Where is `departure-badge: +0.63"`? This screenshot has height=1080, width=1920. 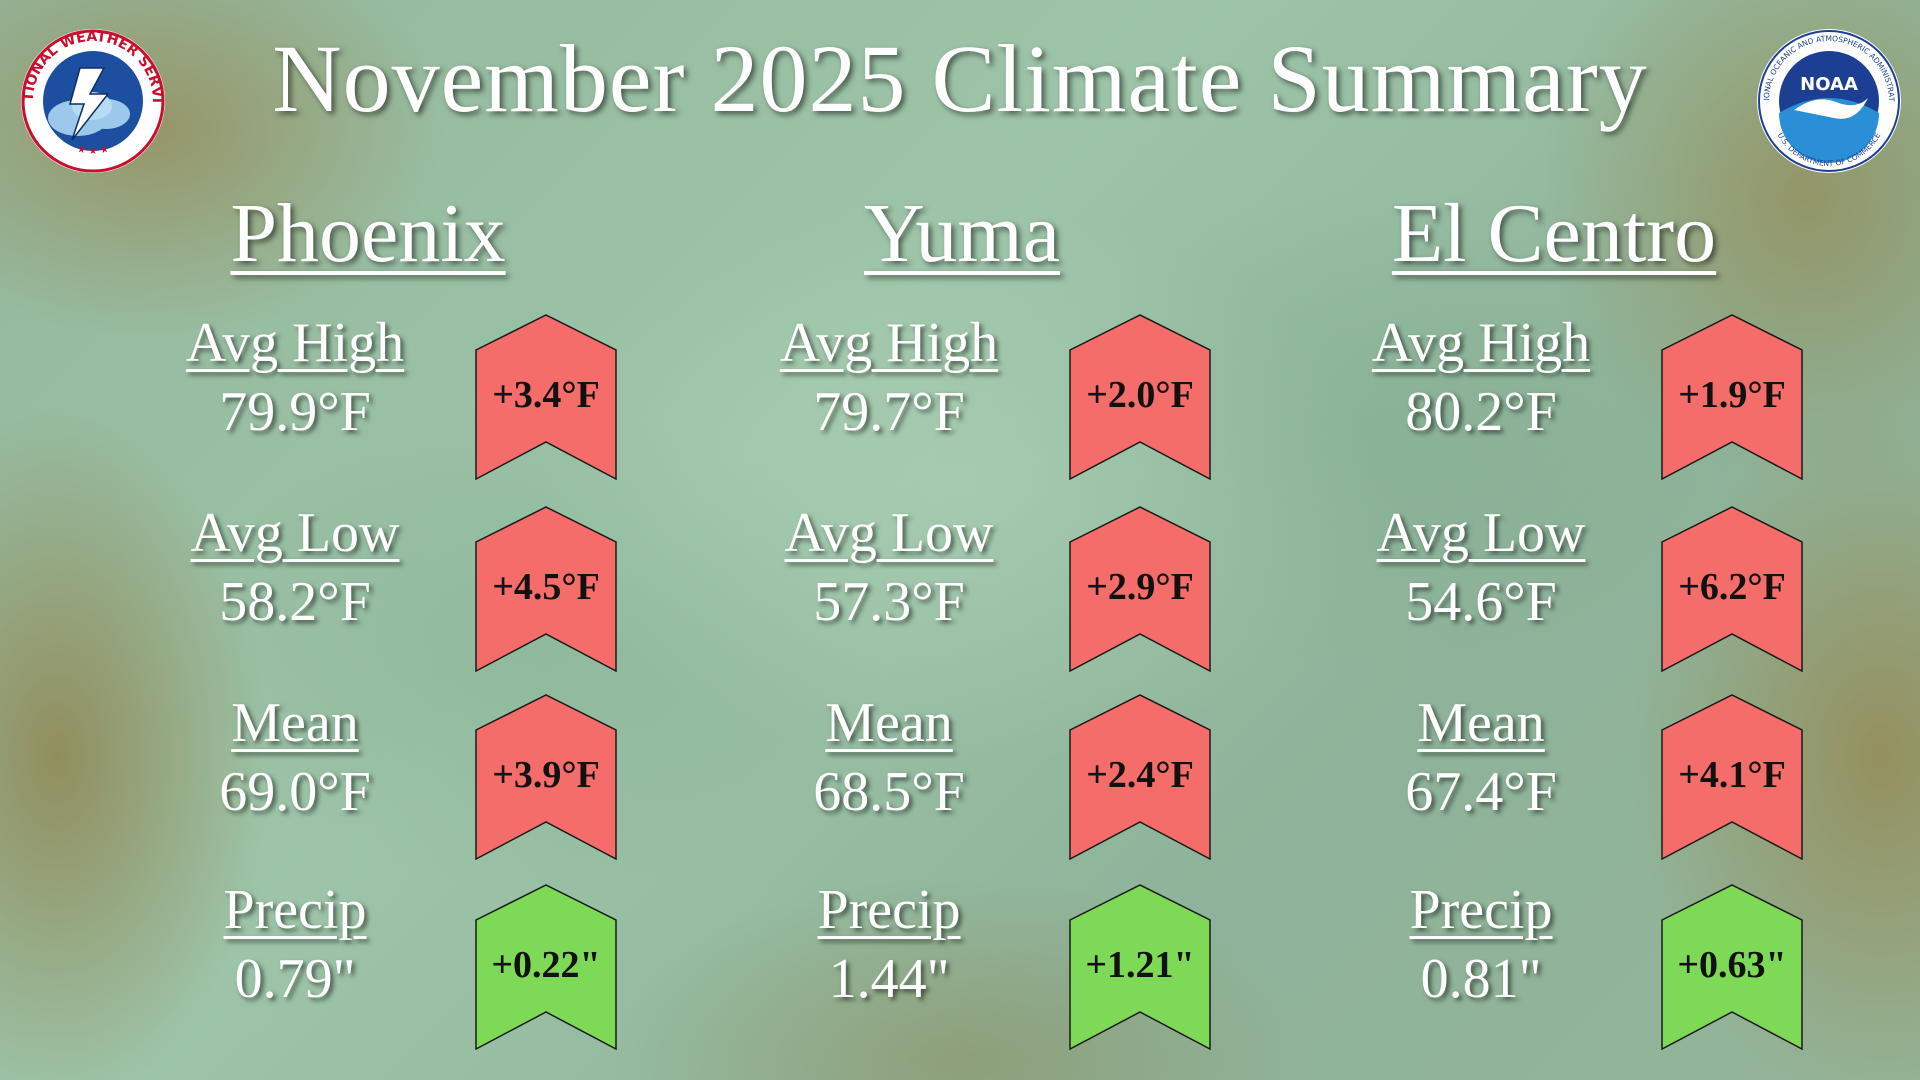 departure-badge: +0.63" is located at coordinates (1732, 967).